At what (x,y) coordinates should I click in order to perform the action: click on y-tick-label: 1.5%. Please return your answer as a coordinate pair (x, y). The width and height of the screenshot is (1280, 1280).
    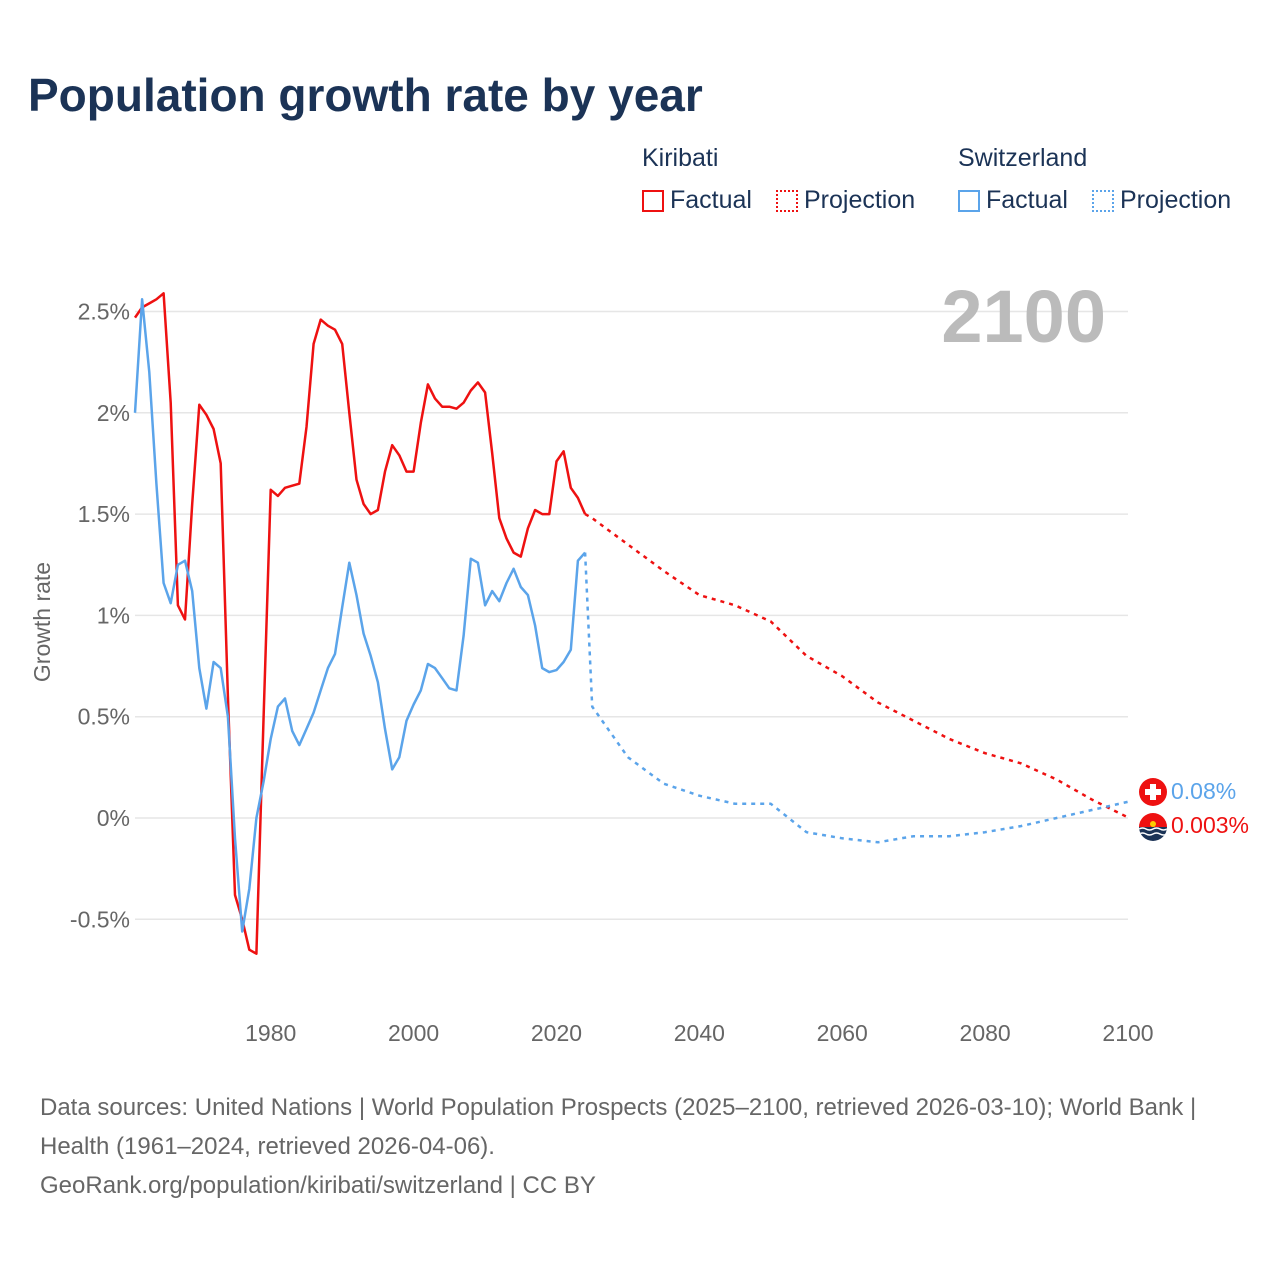
    Looking at the image, I should click on (104, 514).